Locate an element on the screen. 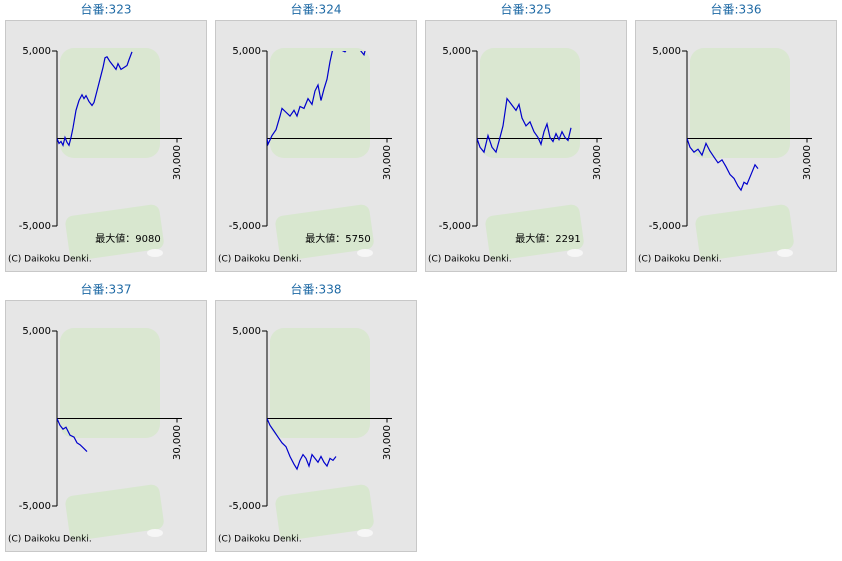 This screenshot has height=561, width=842. max-value-label: 最大値：2291 is located at coordinates (547, 238).